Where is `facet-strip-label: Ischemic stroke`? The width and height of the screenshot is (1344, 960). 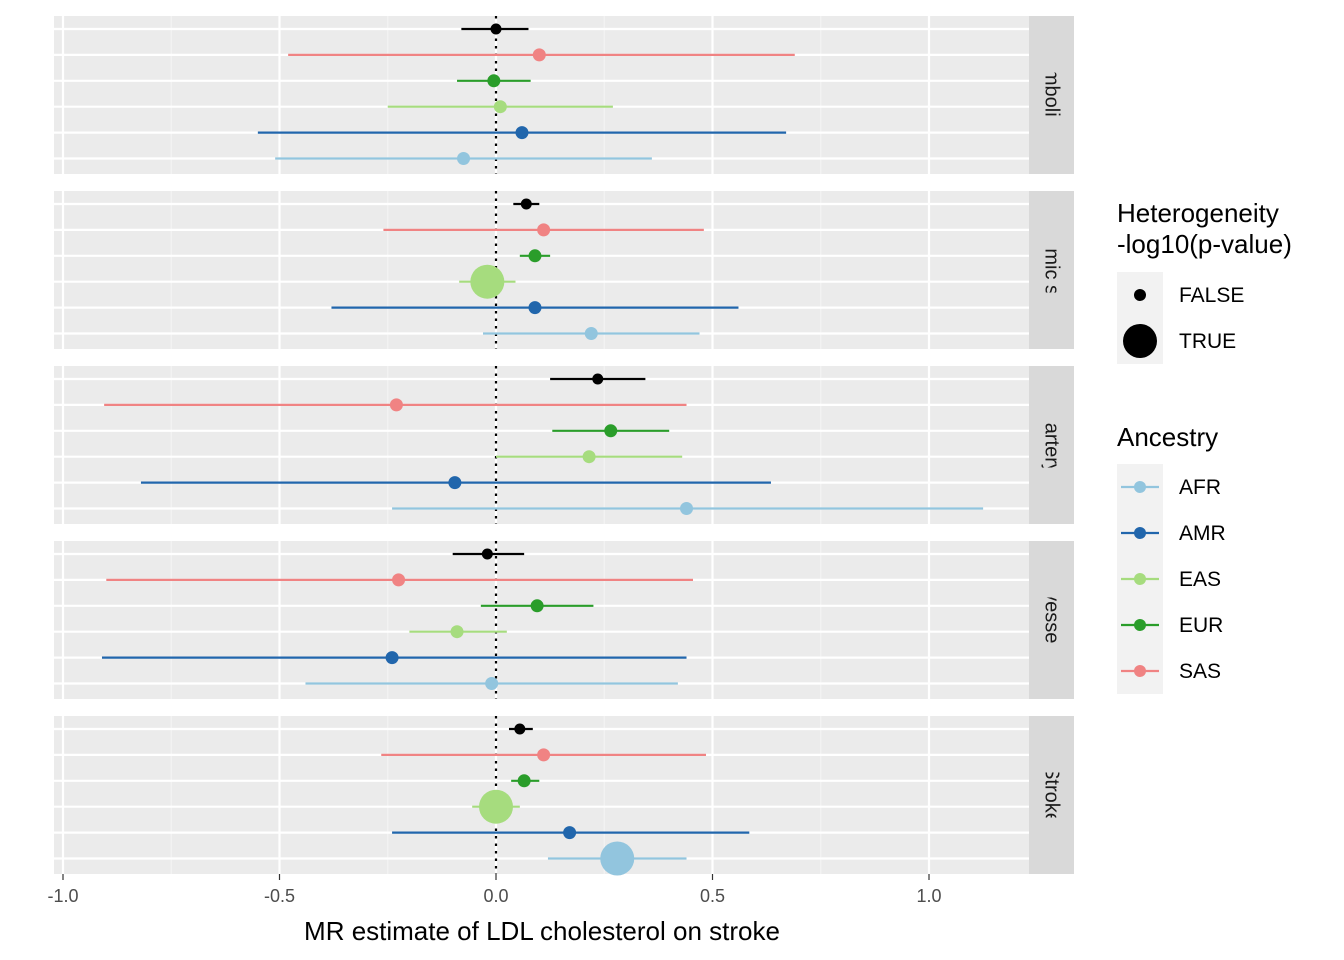
facet-strip-label: Ischemic stroke is located at coordinates (1052, 270).